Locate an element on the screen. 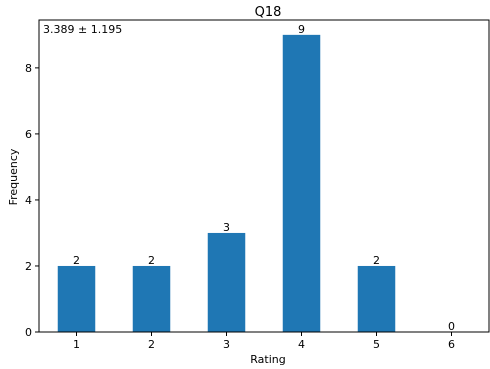 The width and height of the screenshot is (490, 369). x-tick-label: 5 is located at coordinates (376, 344).